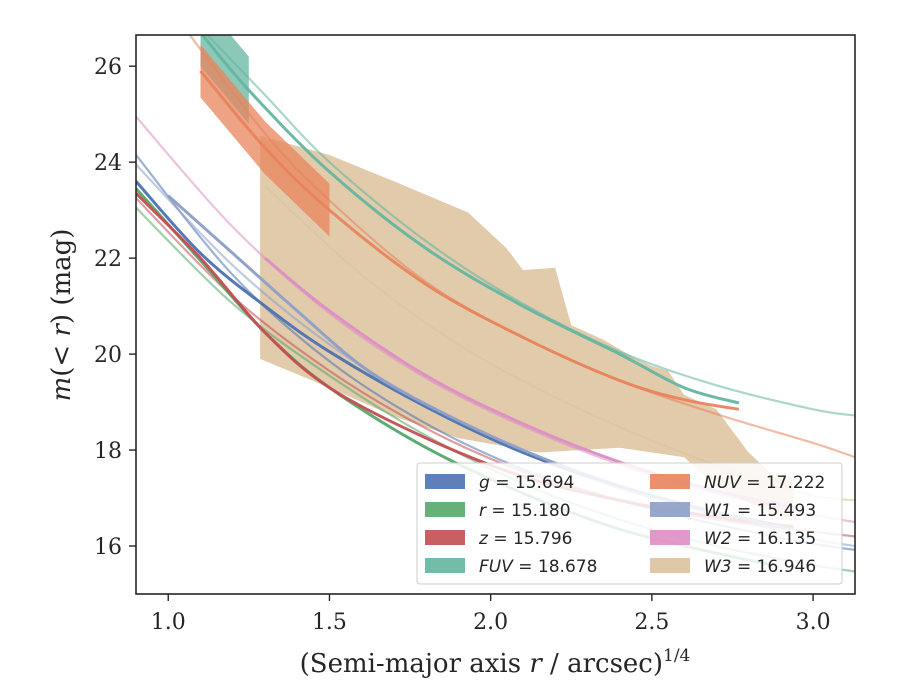  Describe the element at coordinates (764, 483) in the screenshot. I see `legend-label-nuv: NUV = 17.222` at that location.